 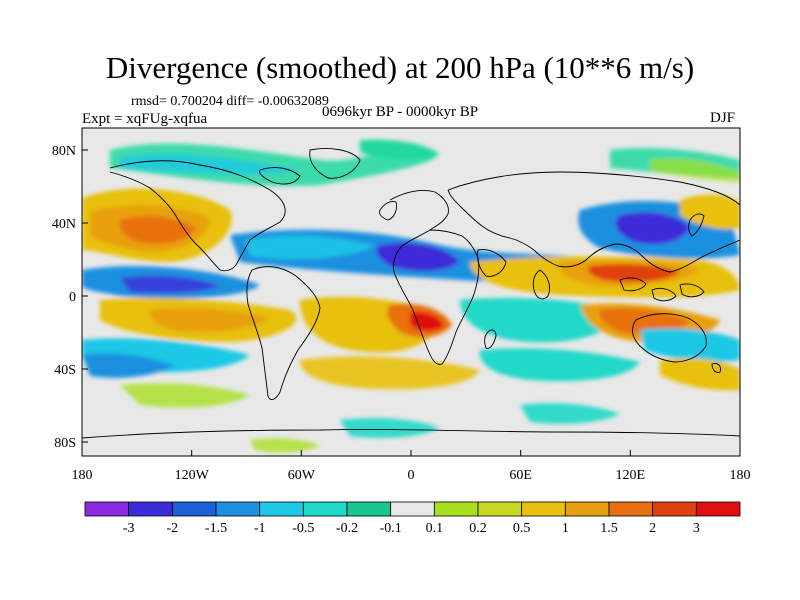 I want to click on colorbar-label: 2, so click(x=652, y=528).